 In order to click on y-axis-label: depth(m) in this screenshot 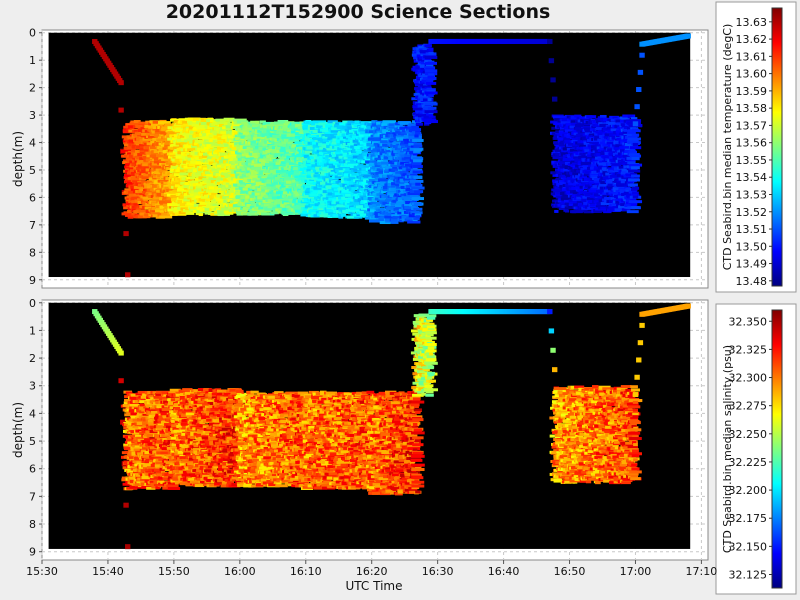, I will do `click(18, 159)`.